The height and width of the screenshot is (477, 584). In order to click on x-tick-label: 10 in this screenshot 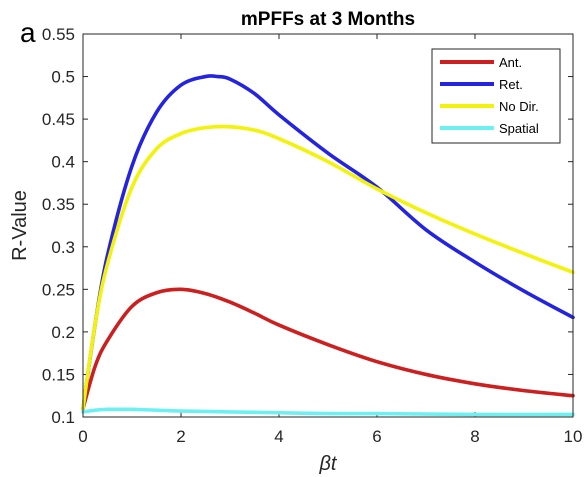, I will do `click(573, 436)`.